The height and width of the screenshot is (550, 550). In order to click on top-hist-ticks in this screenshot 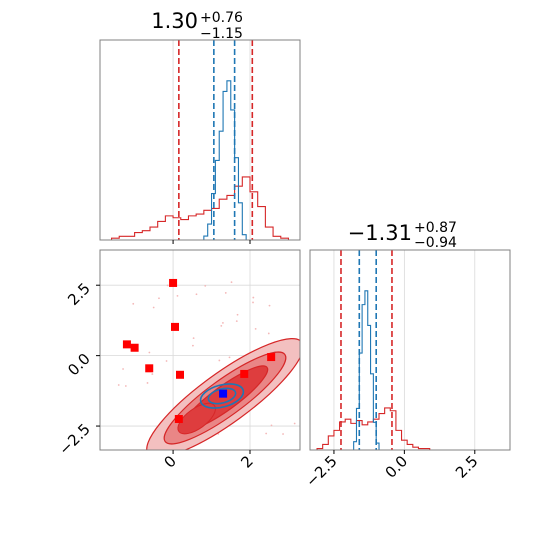, I will do `click(211, 242)`.